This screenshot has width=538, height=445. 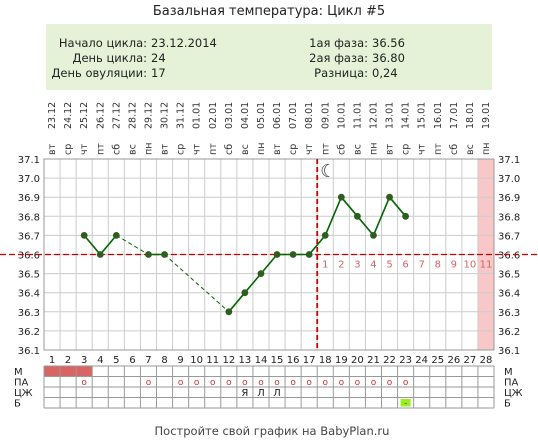 I want to click on date-label: 27.12, so click(x=116, y=115).